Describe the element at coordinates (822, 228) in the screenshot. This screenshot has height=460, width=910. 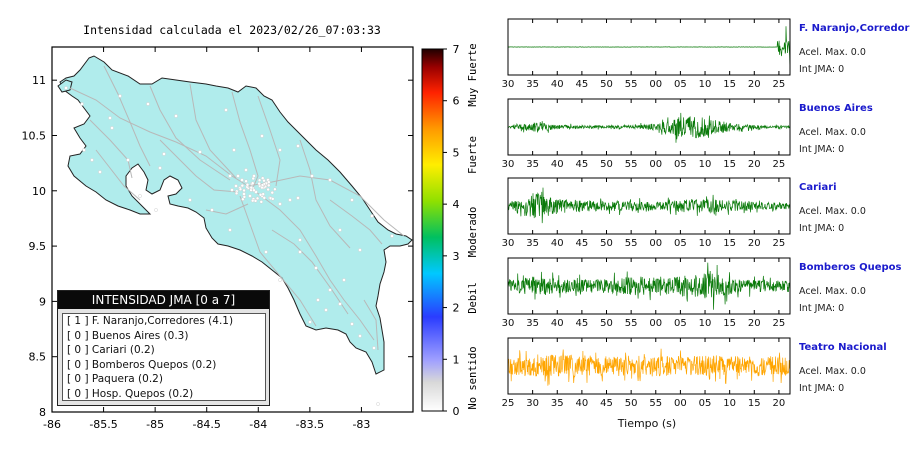
I see `station-int-jma: Int JMA: 0` at that location.